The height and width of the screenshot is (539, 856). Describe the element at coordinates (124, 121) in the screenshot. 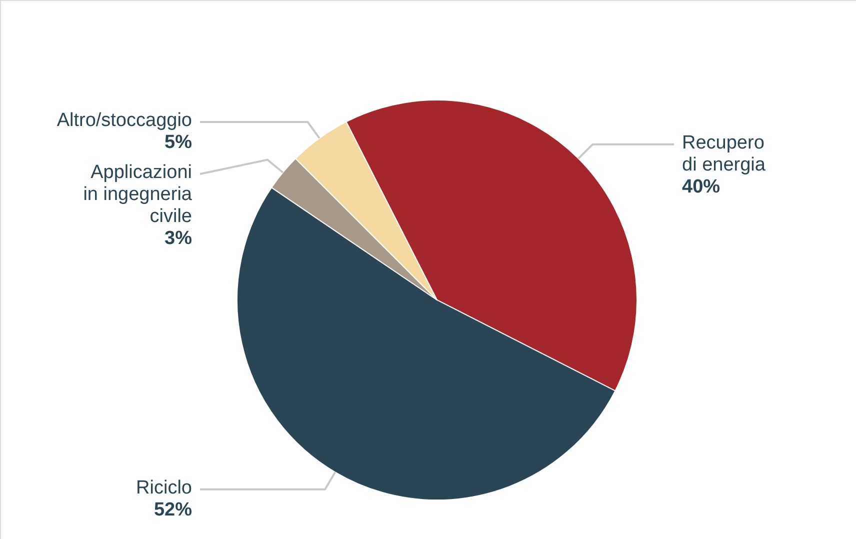

I see `slice-label: Altro/stoccaggio` at that location.